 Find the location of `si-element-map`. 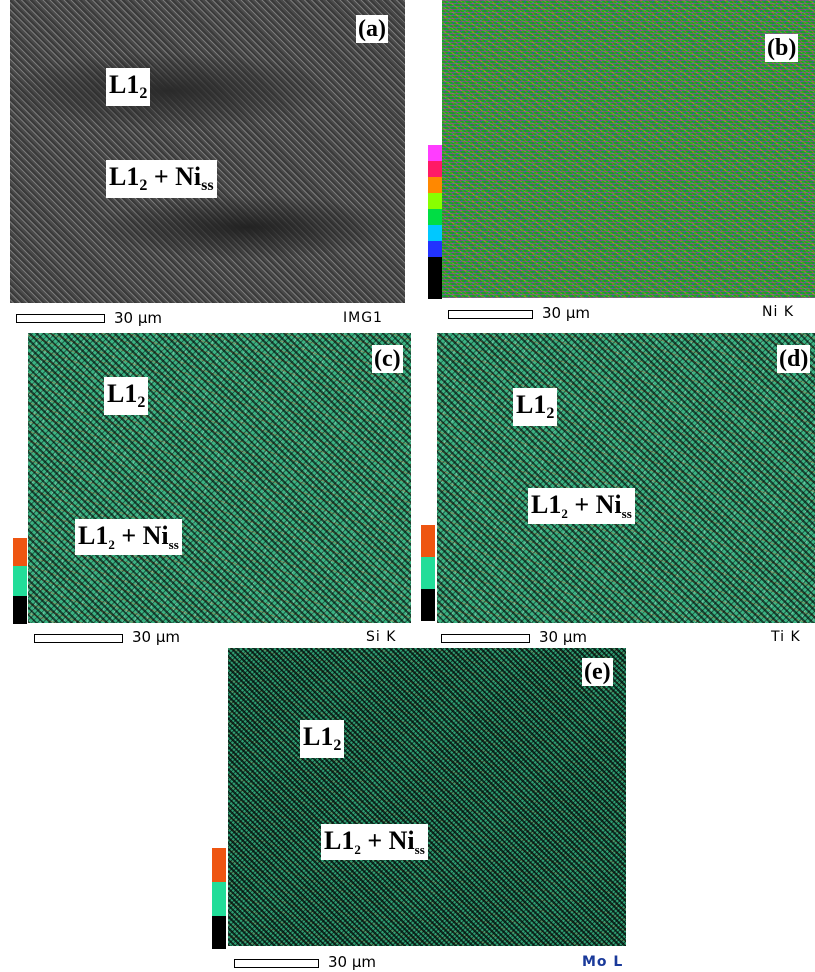

si-element-map is located at coordinates (219, 478).